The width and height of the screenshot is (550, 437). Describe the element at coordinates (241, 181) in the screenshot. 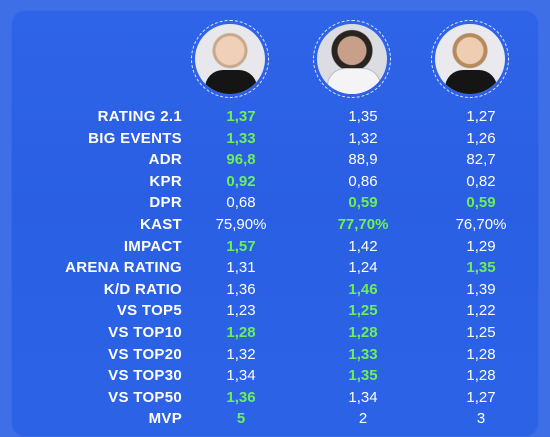

I see `player-1-value: 0,92` at that location.